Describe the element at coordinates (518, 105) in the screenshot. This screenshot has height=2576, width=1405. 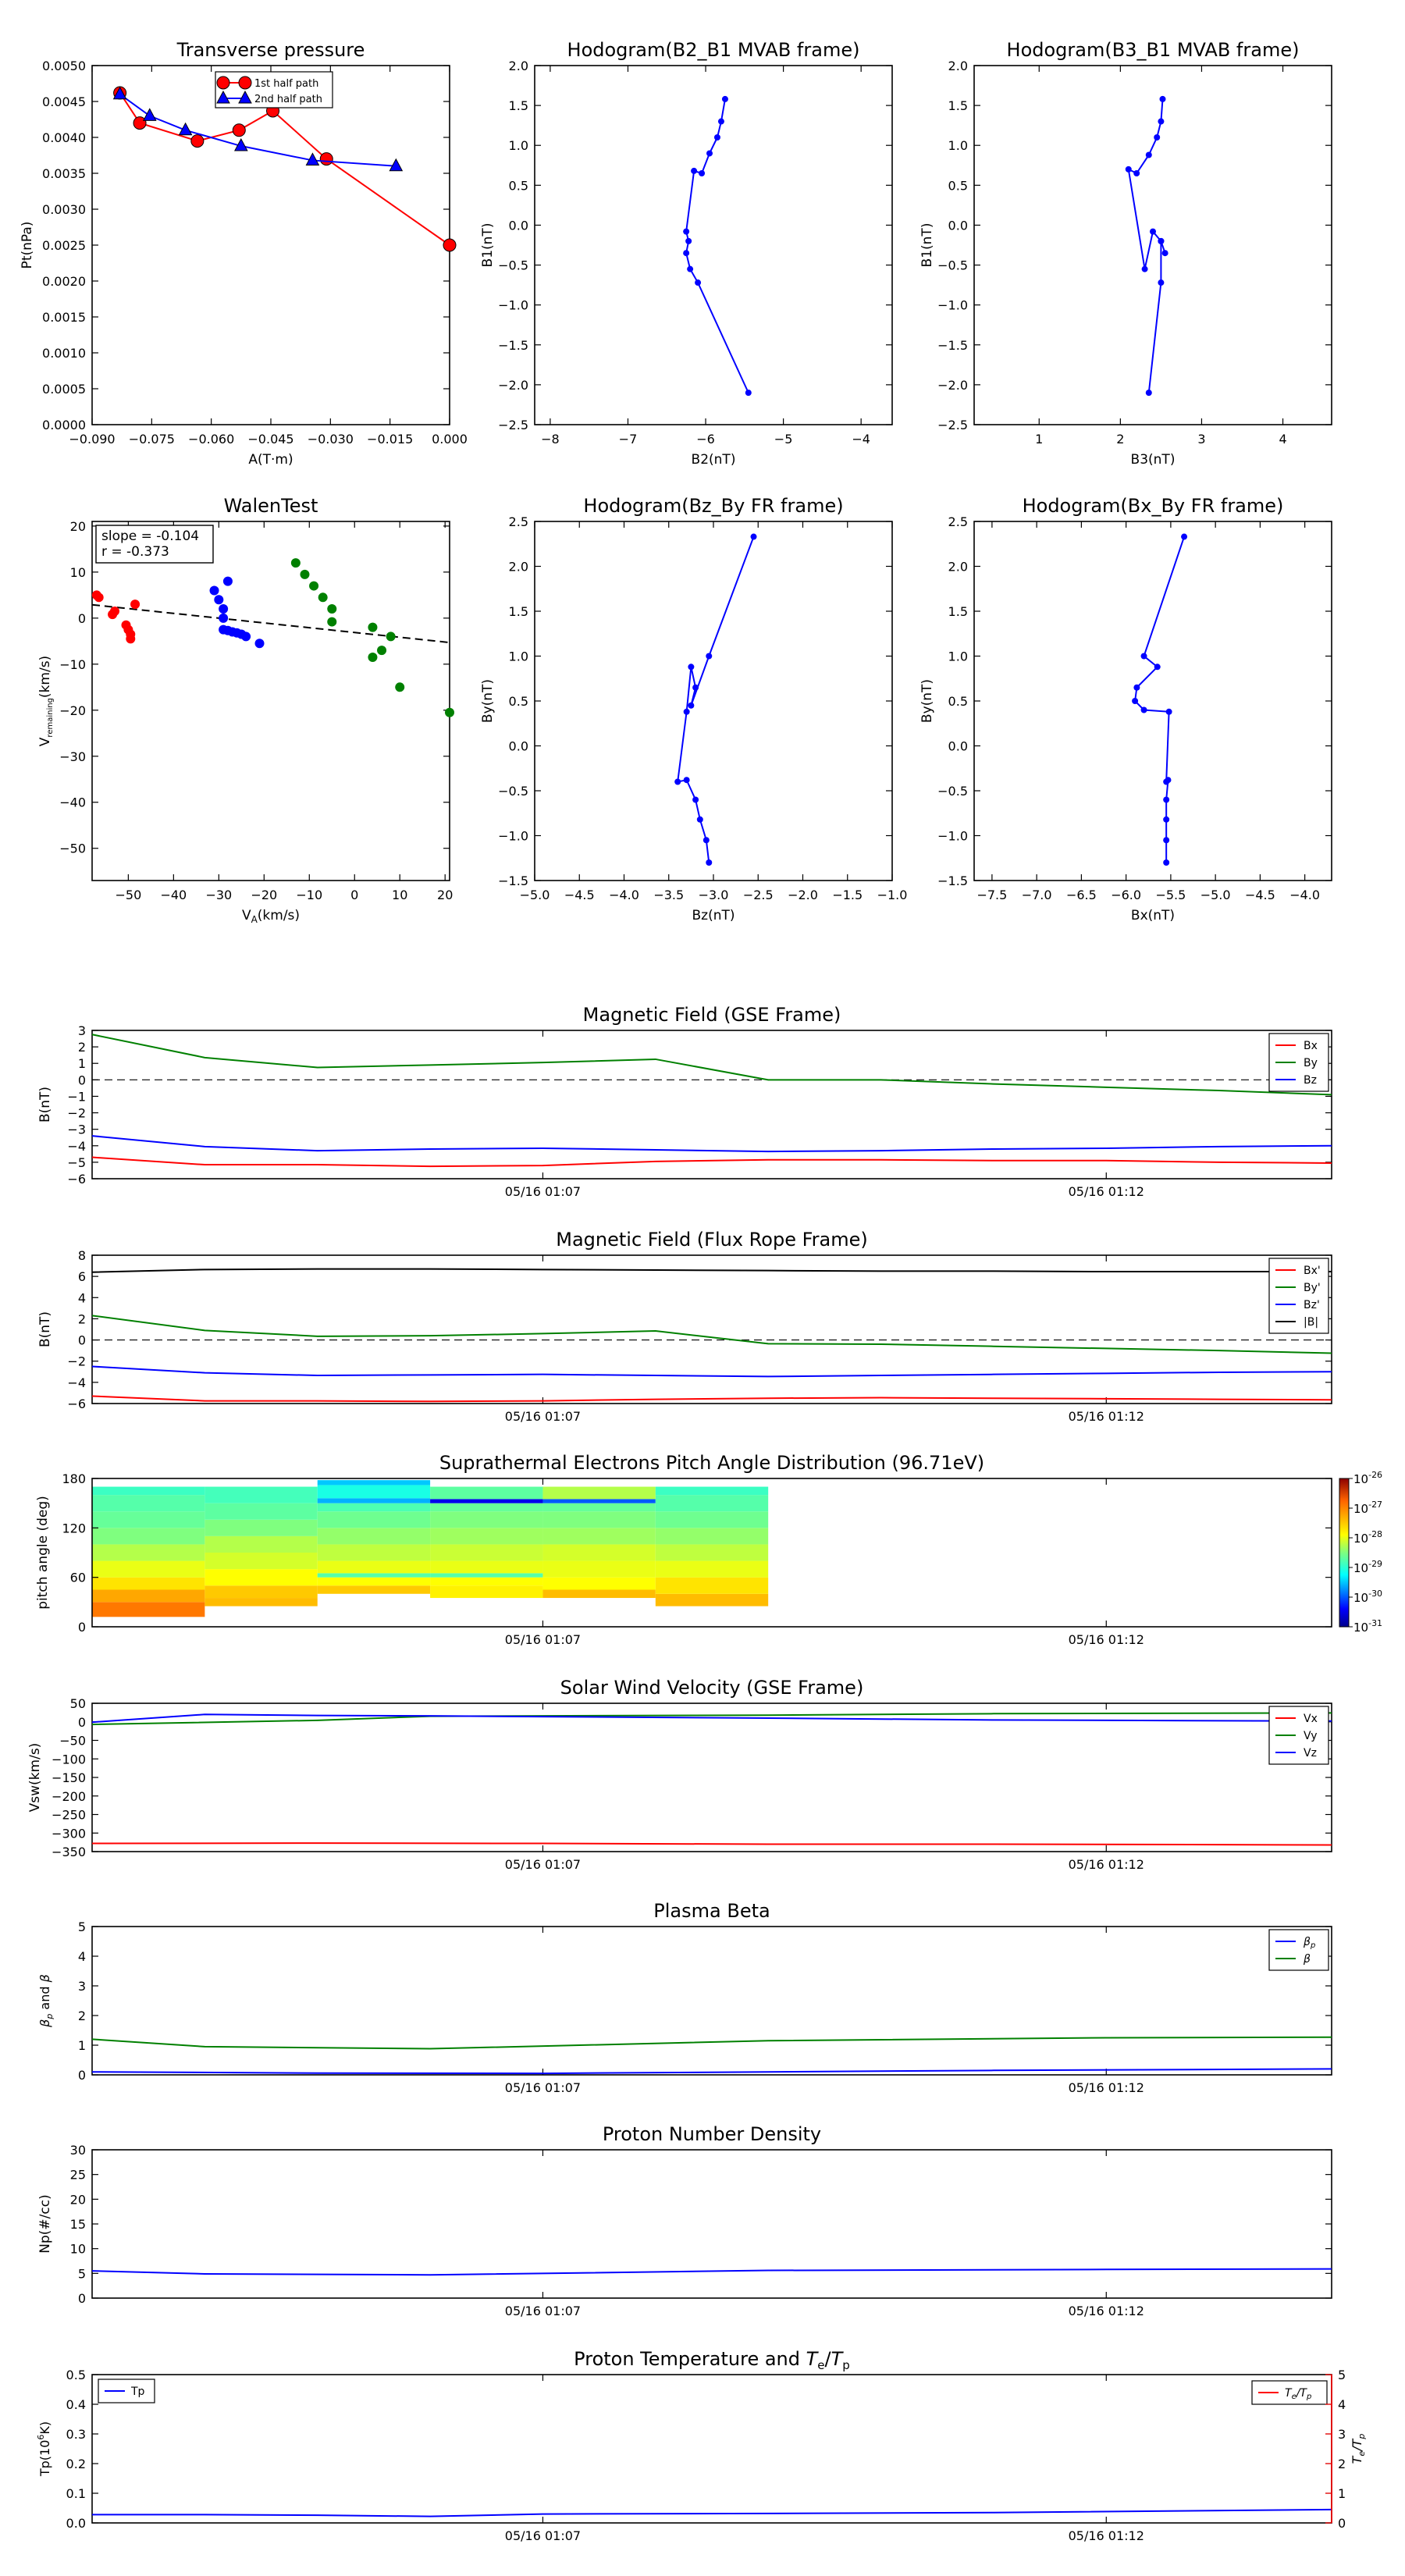
I see `y-tick-label: 1.5` at that location.